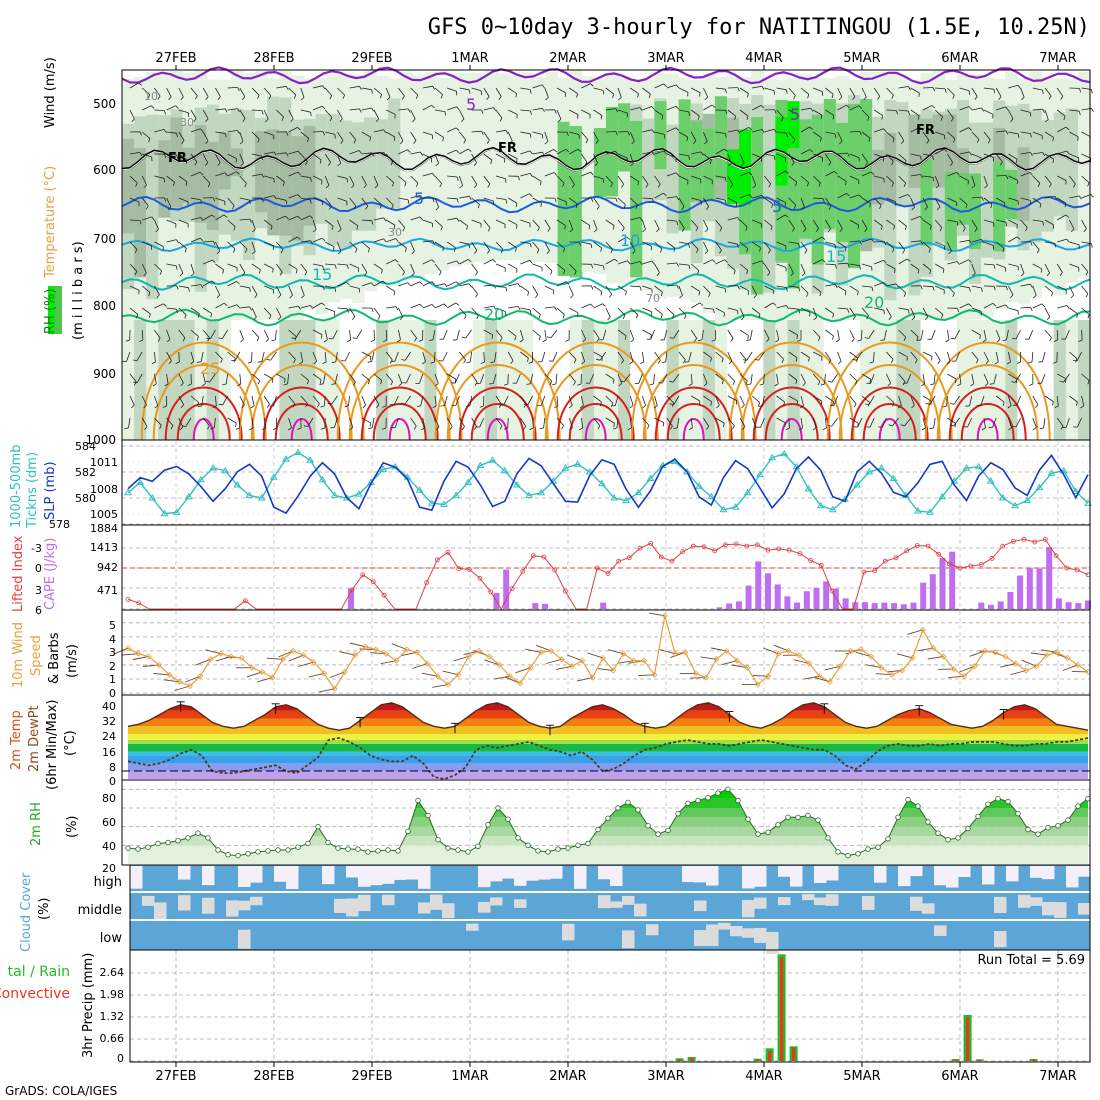 This screenshot has height=1100, width=1100. Describe the element at coordinates (50, 222) in the screenshot. I see `ylabel-temperature: Temperature (°C)` at that location.